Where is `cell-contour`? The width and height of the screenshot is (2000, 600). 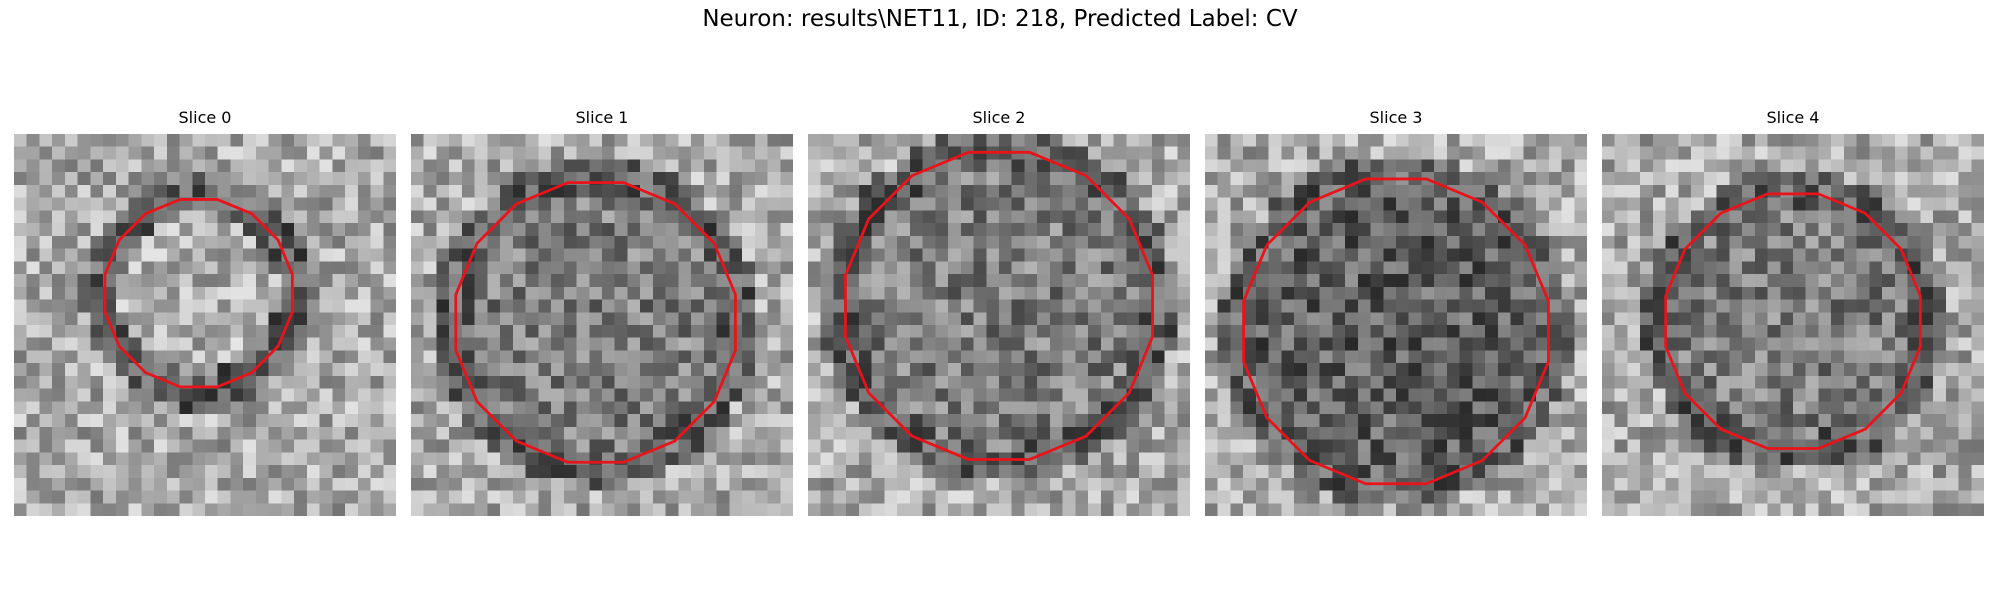
cell-contour is located at coordinates (1793, 321).